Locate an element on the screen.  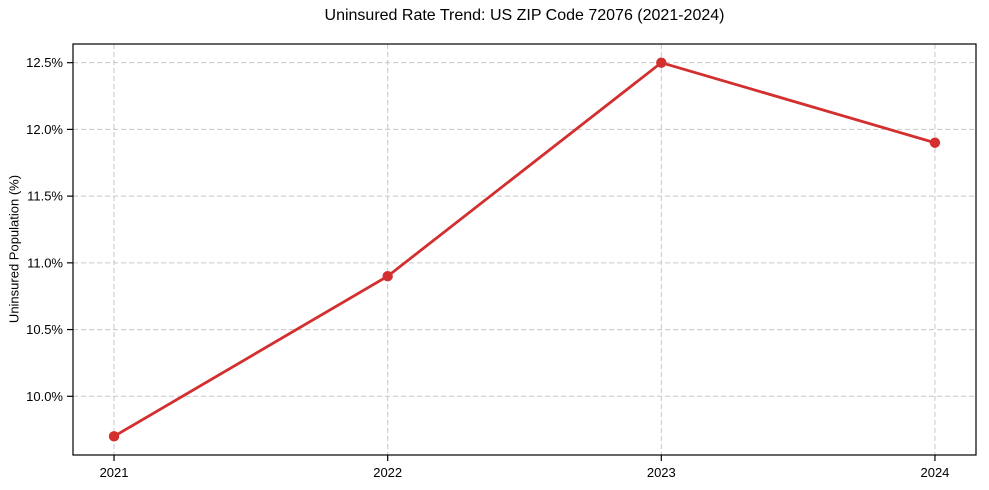
x-tick-label: 2022 is located at coordinates (387, 472).